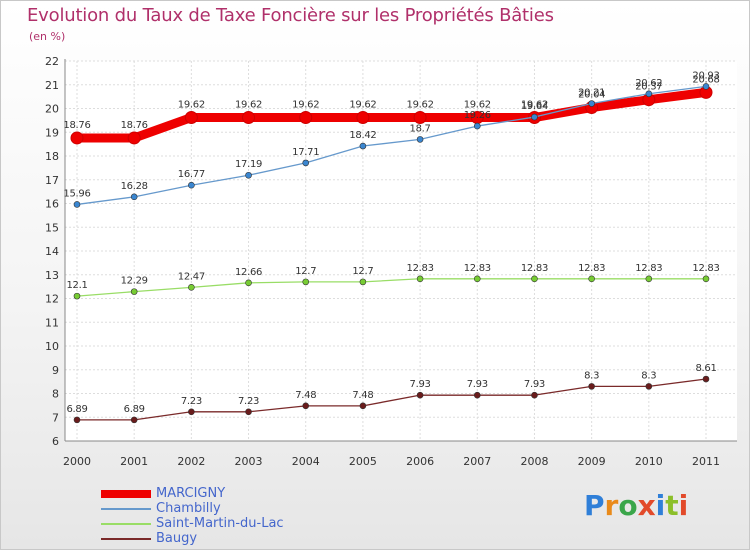  Describe the element at coordinates (55, 394) in the screenshot. I see `y-tick-label: 8` at that location.